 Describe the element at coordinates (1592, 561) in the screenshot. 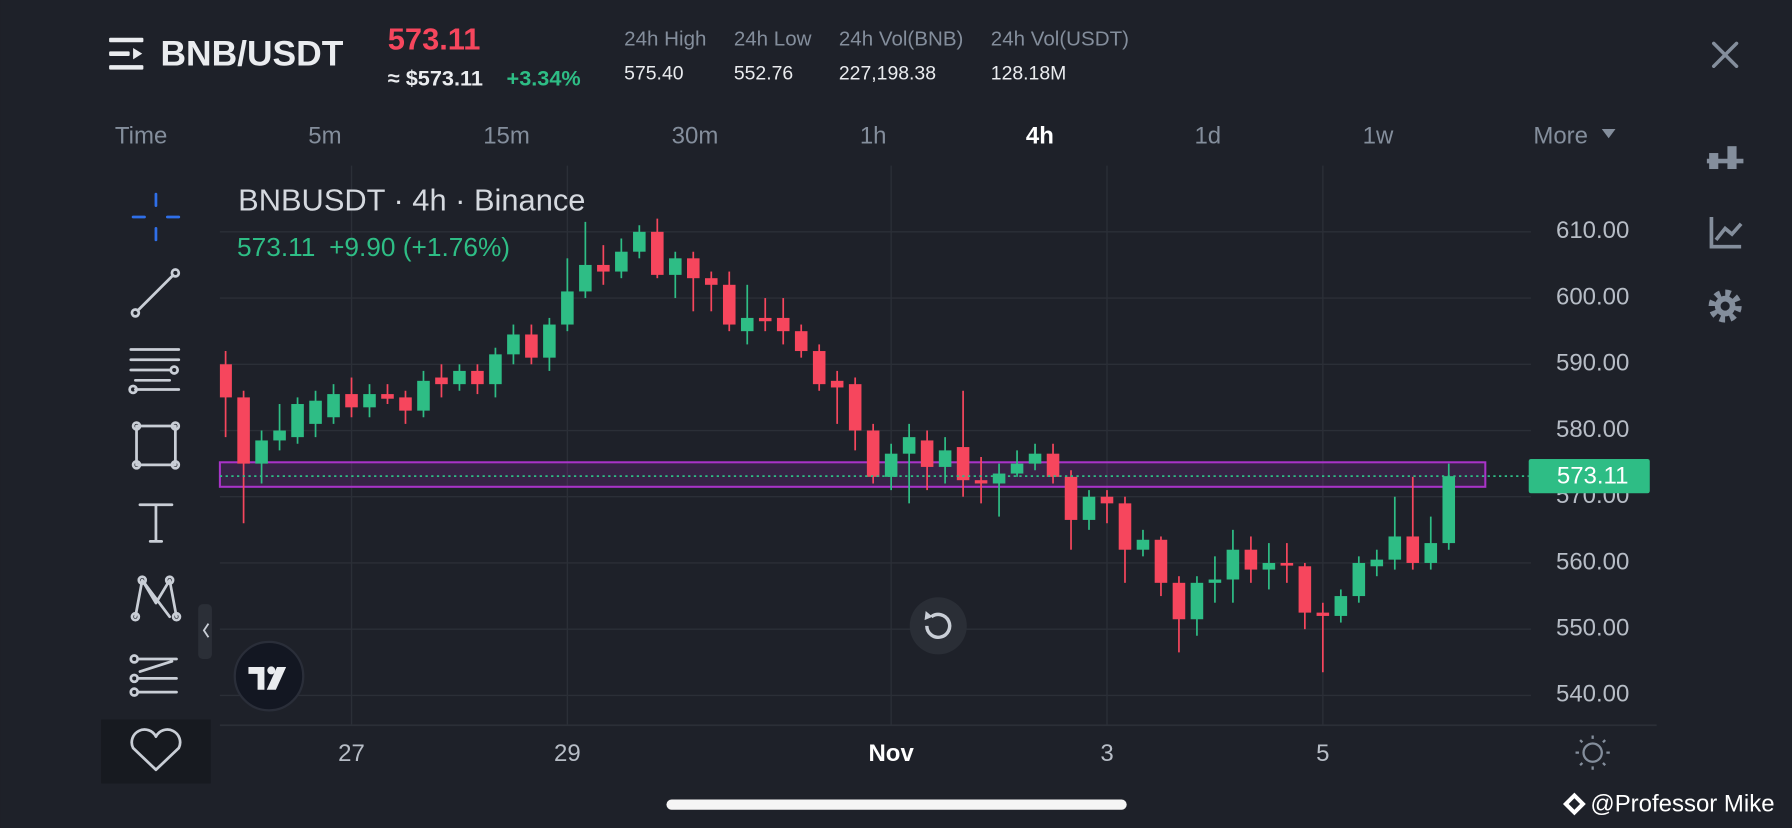

I see `y-tick-label: 560.00` at that location.